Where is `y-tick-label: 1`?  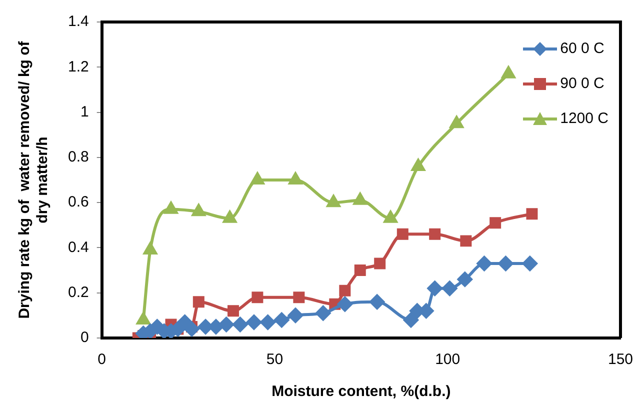
y-tick-label: 1 is located at coordinates (84, 111).